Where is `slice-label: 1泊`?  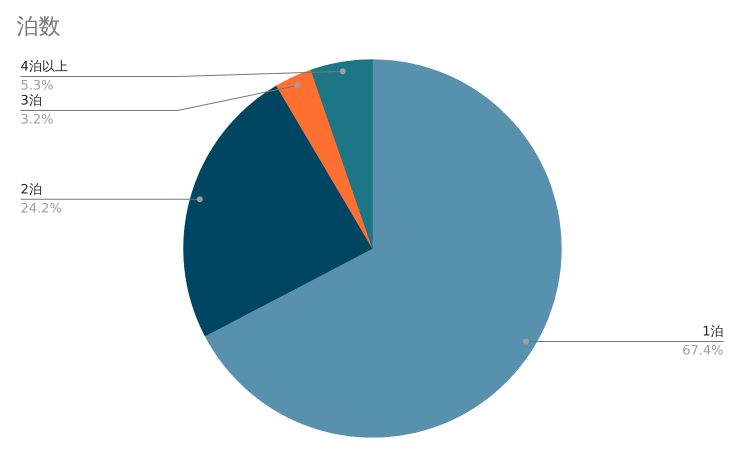 slice-label: 1泊 is located at coordinates (713, 332).